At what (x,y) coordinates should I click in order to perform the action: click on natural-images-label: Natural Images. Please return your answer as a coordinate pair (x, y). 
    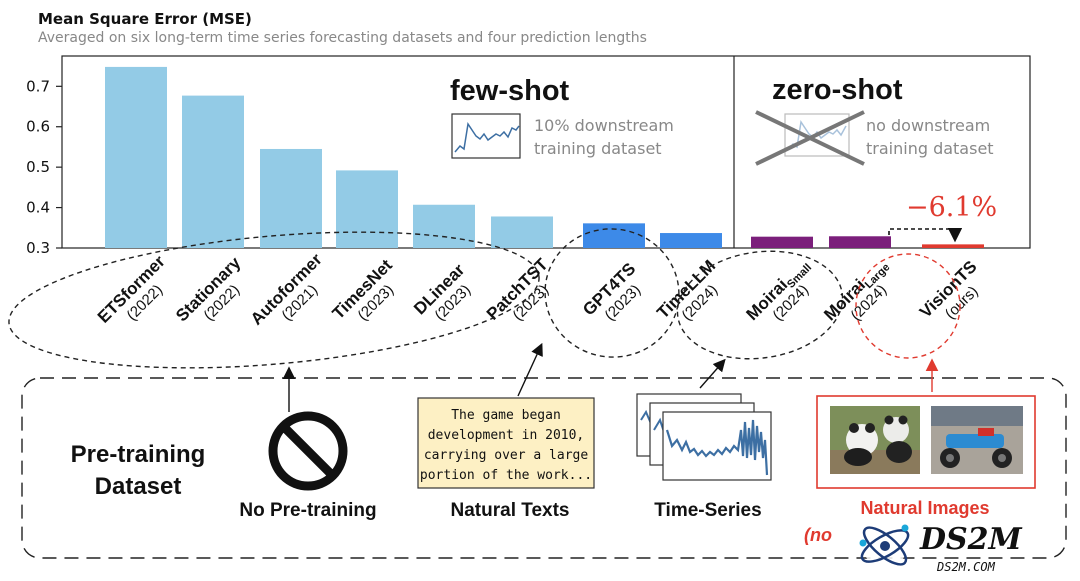
    Looking at the image, I should click on (924, 508).